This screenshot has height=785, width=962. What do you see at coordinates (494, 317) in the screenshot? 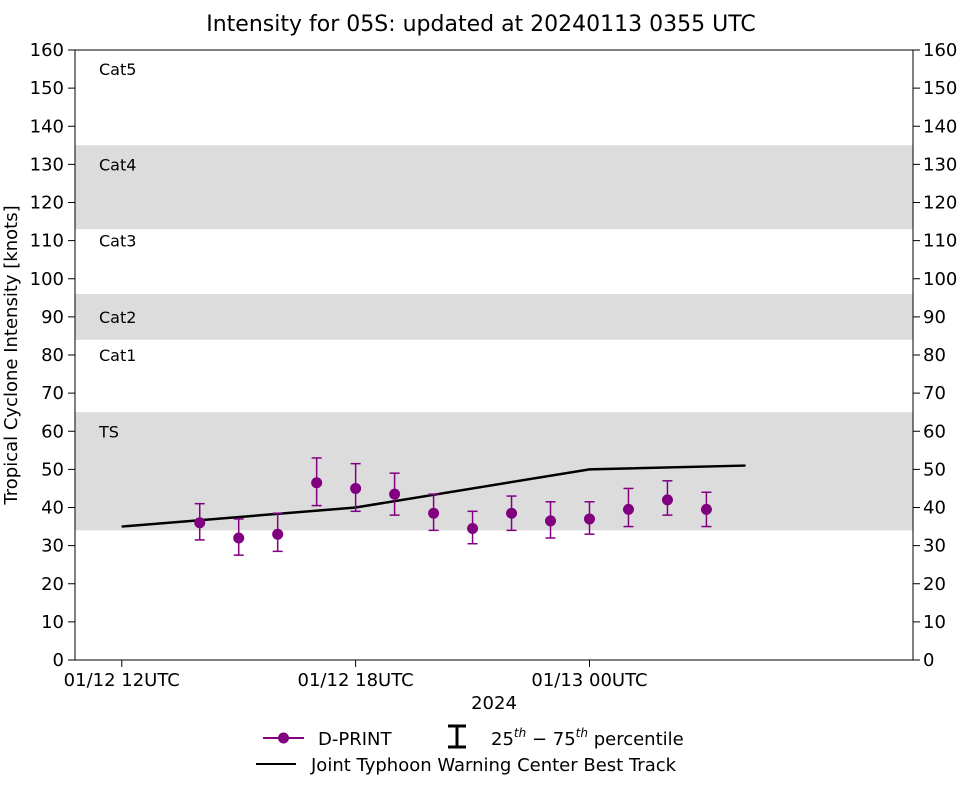
I see `band-cat2` at bounding box center [494, 317].